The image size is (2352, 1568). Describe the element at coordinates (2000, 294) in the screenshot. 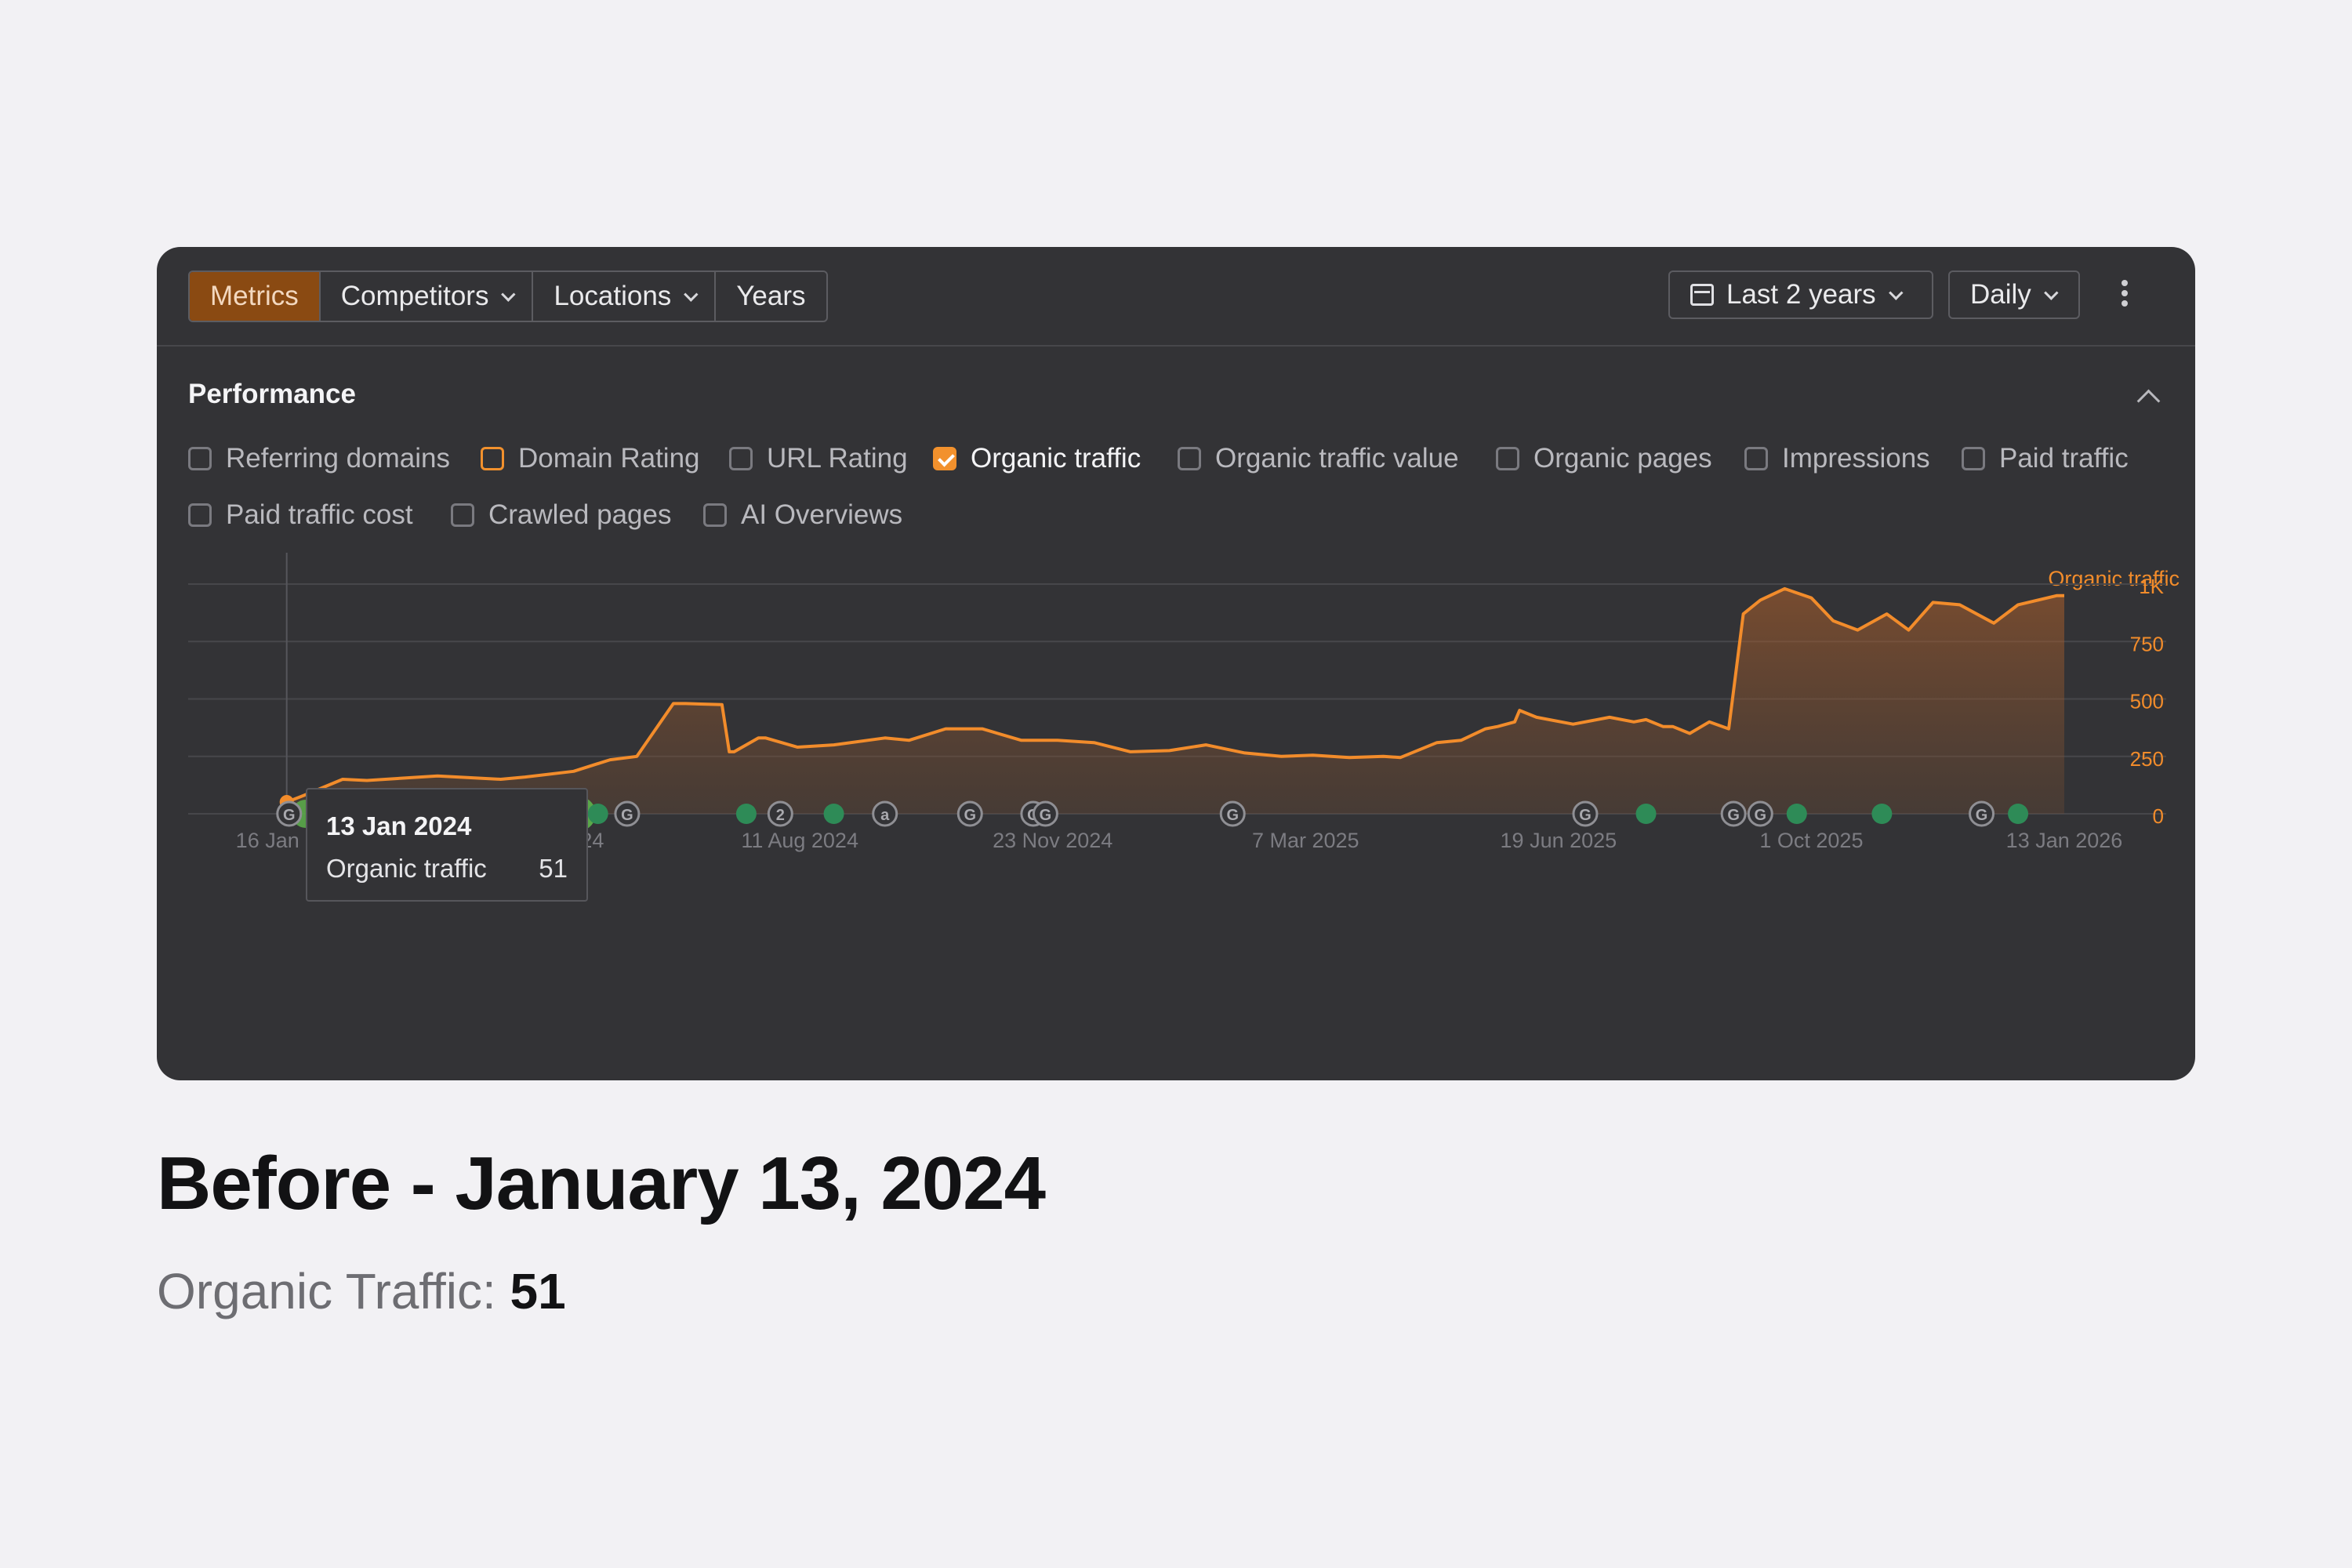

I see `interval-label: Daily` at that location.